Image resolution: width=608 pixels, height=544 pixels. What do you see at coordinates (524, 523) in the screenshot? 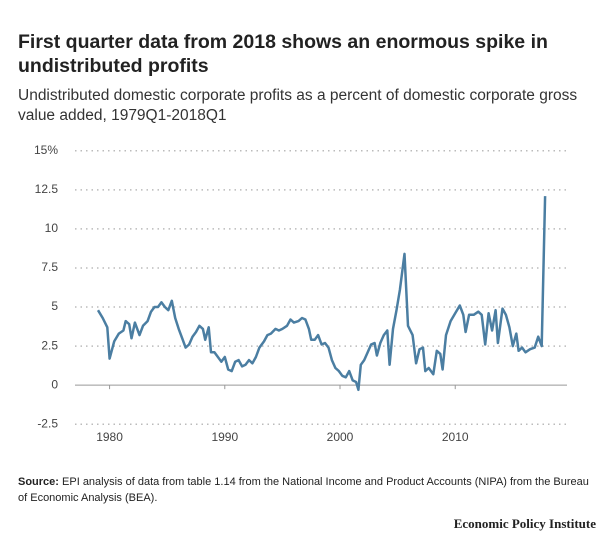
I see `brand: Economic Policy Institute` at bounding box center [524, 523].